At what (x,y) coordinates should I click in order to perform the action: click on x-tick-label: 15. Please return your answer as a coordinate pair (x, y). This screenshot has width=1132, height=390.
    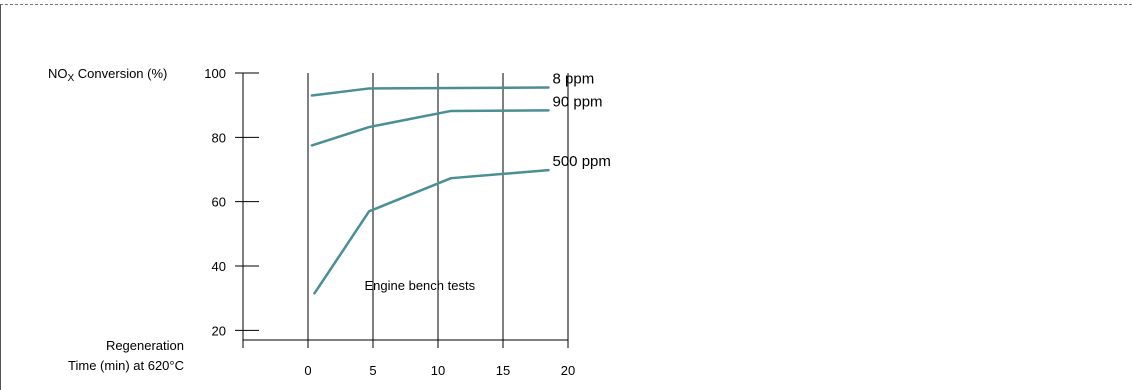
    Looking at the image, I should click on (503, 370).